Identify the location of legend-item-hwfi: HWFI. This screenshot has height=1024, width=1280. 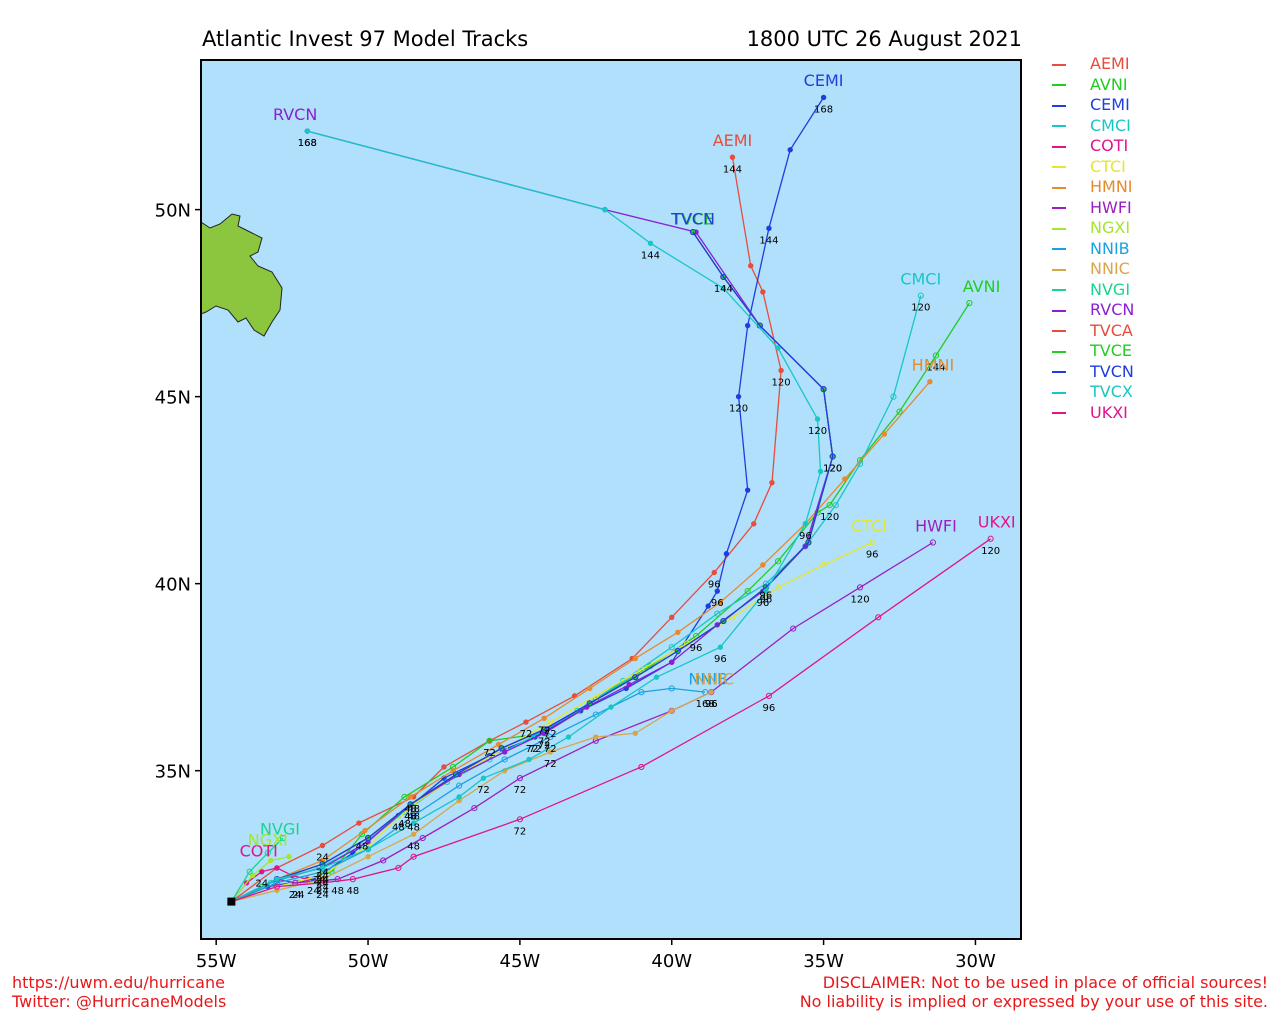
(1093, 208).